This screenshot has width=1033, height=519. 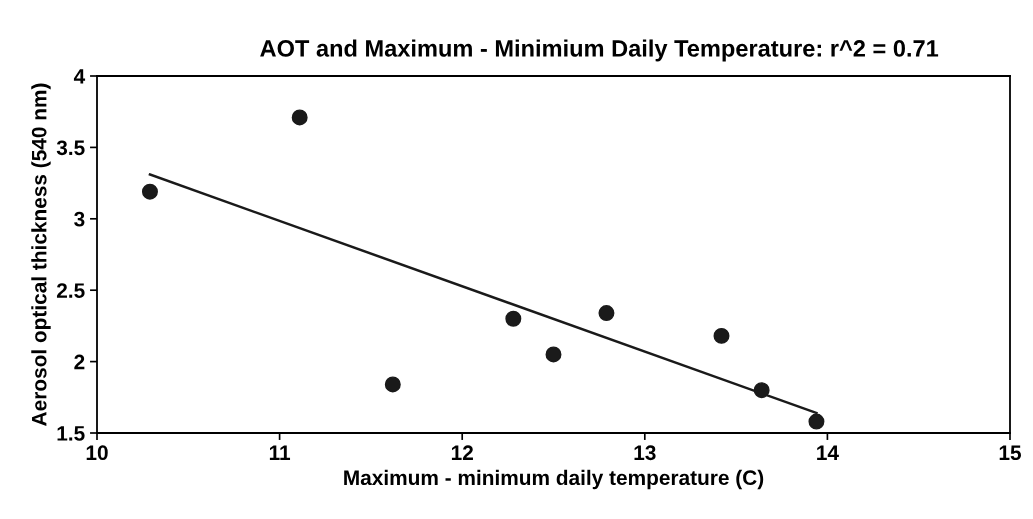 I want to click on x-tick-label: 12, so click(x=462, y=452).